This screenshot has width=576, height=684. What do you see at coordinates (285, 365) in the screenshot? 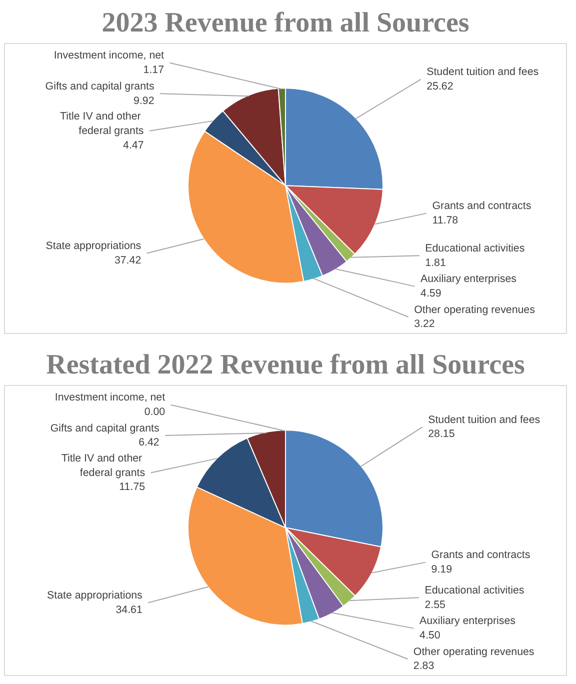
I see `chart-title: Restated 2022 Revenue from all Sources` at bounding box center [285, 365].